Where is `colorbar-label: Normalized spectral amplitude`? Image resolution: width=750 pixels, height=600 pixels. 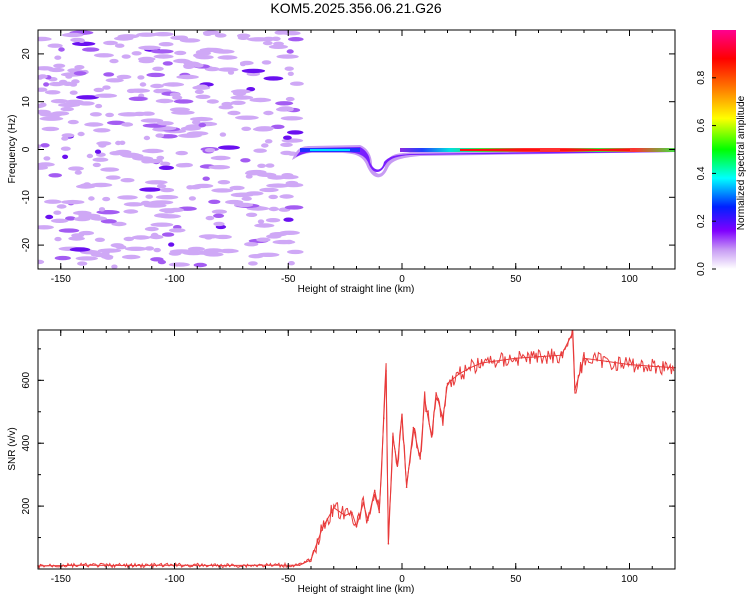
colorbar-label: Normalized spectral amplitude is located at coordinates (741, 162).